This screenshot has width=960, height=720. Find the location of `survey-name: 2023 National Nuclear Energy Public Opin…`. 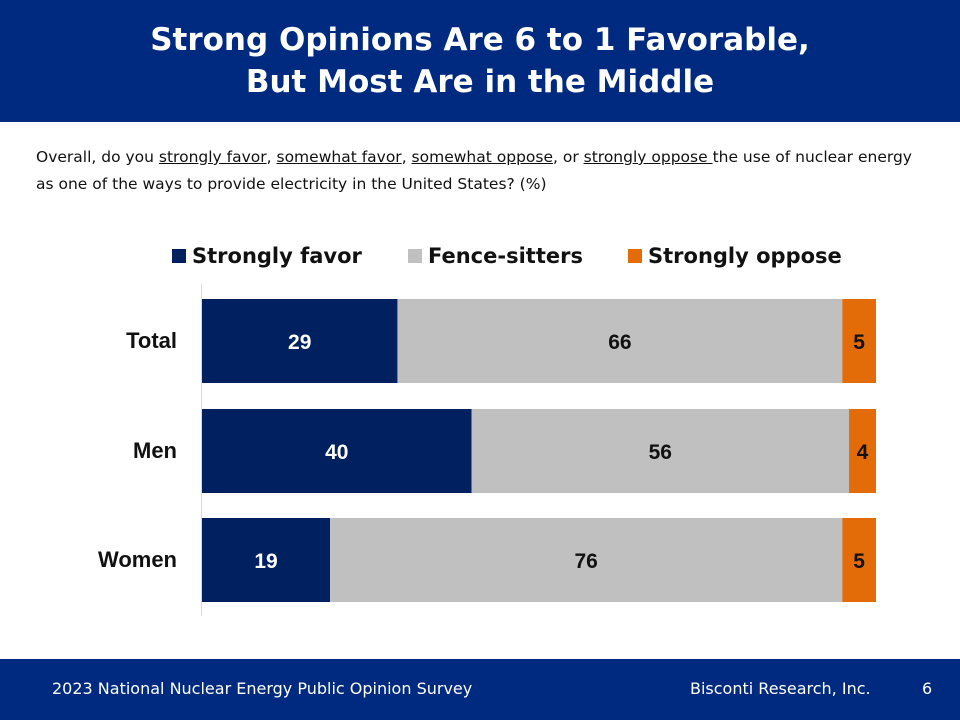

survey-name: 2023 National Nuclear Energy Public Opin… is located at coordinates (262, 688).